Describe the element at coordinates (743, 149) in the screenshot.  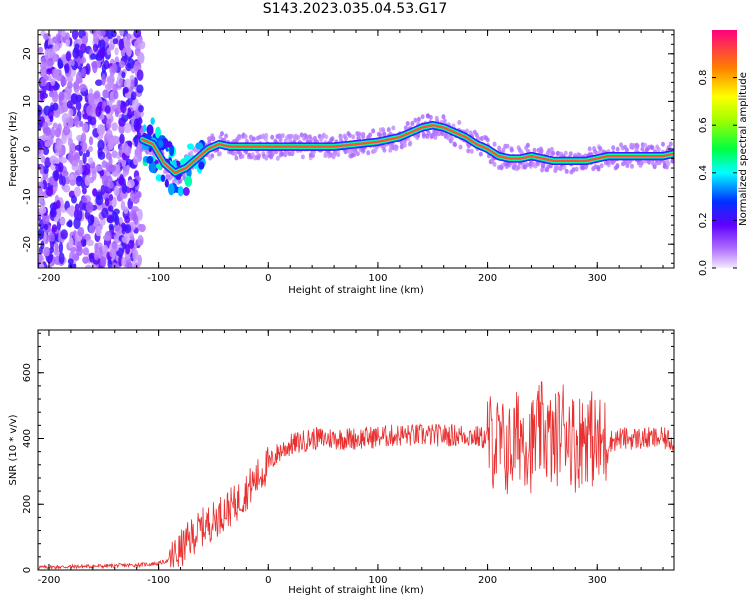
I see `colorbar-label: Normalized spectral amplitude` at that location.